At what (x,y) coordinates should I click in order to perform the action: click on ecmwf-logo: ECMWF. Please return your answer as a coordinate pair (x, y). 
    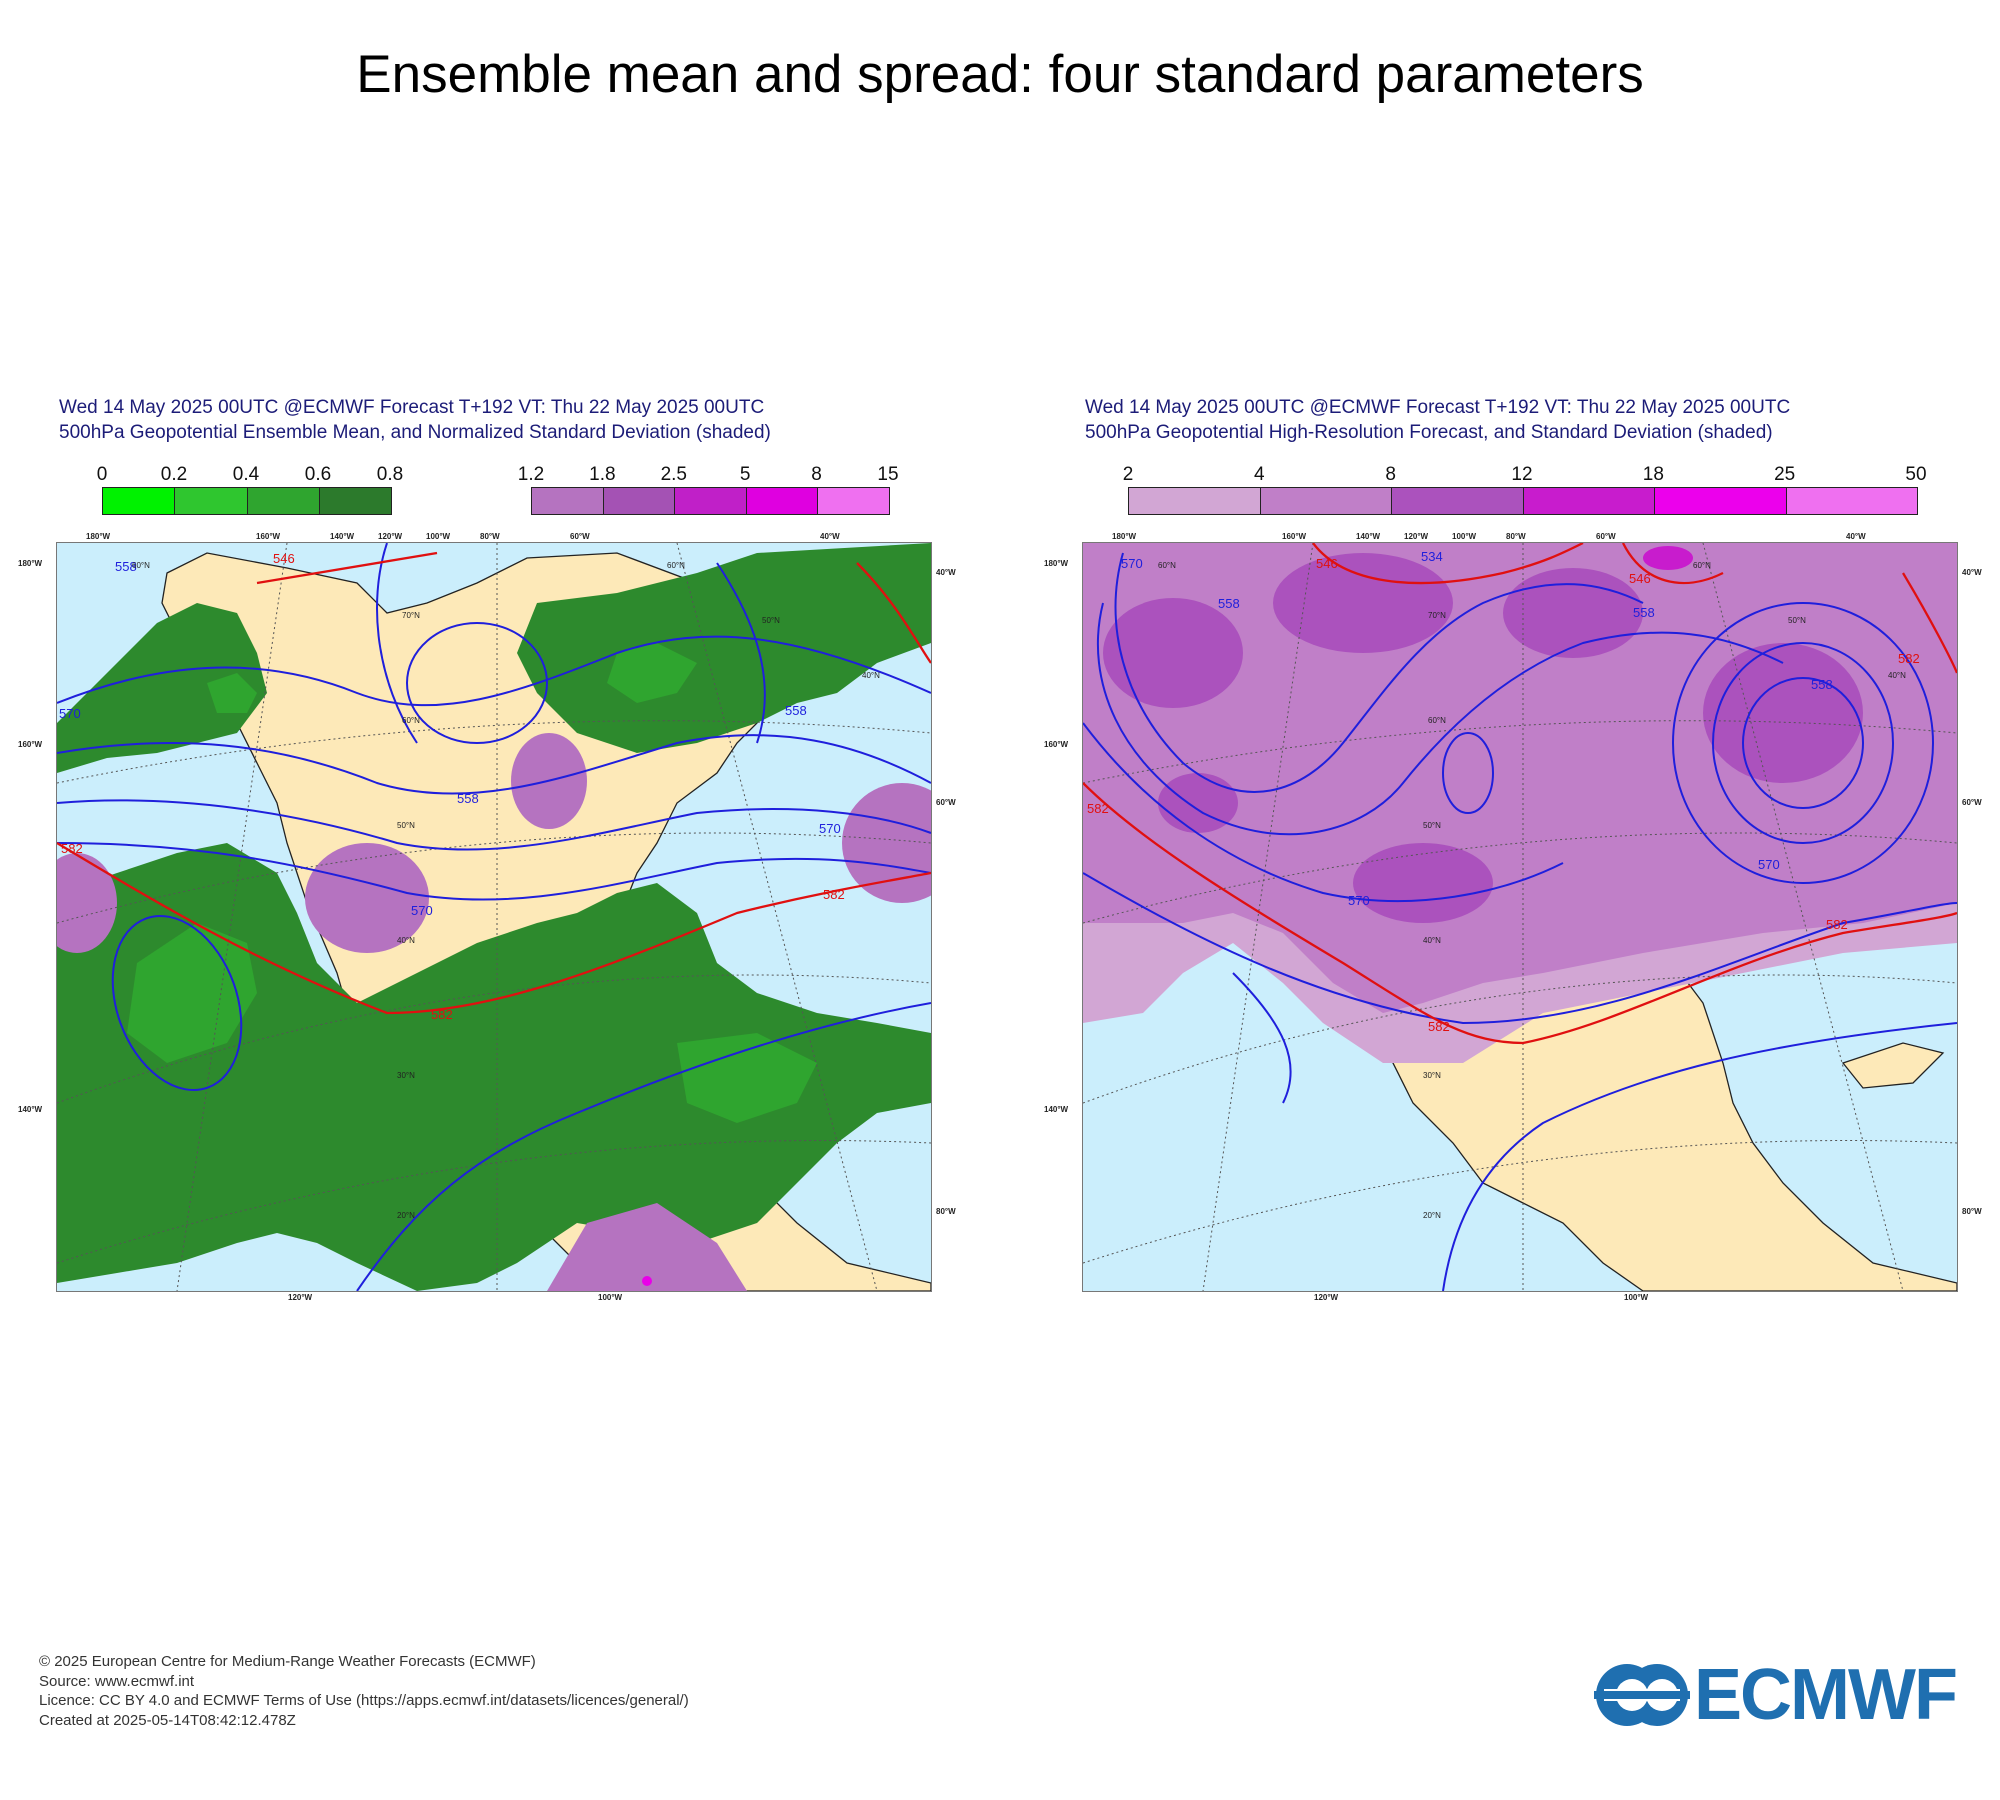
    Looking at the image, I should click on (1781, 1695).